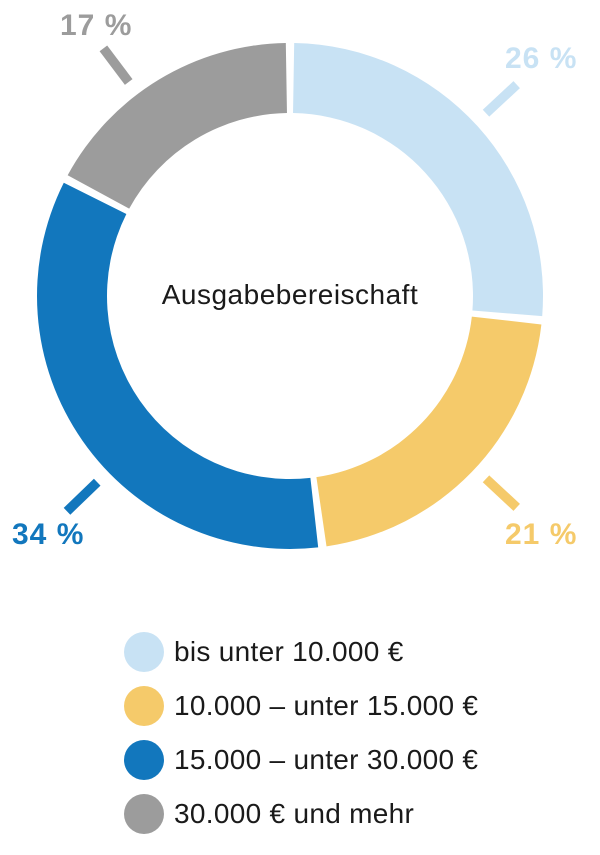 The height and width of the screenshot is (855, 600). Describe the element at coordinates (144, 814) in the screenshot. I see `legend-swatch-gray` at that location.